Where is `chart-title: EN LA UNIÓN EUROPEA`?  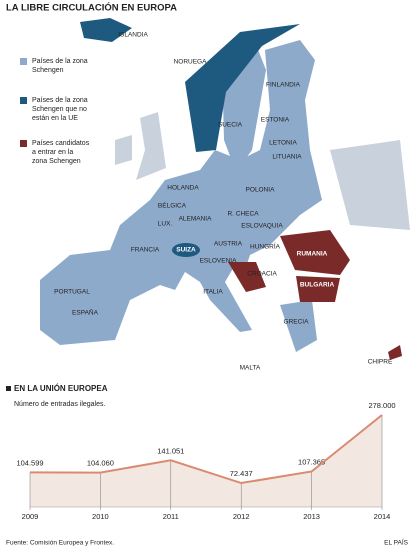
chart-title: EN LA UNIÓN EUROPEA is located at coordinates (61, 388).